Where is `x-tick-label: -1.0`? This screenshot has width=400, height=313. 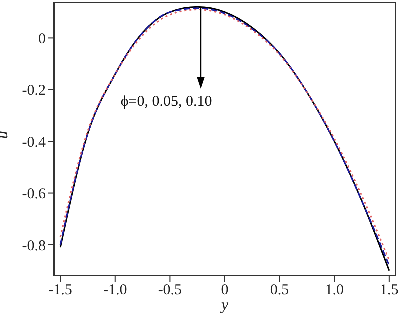 x-tick-label: -1.0 is located at coordinates (116, 290).